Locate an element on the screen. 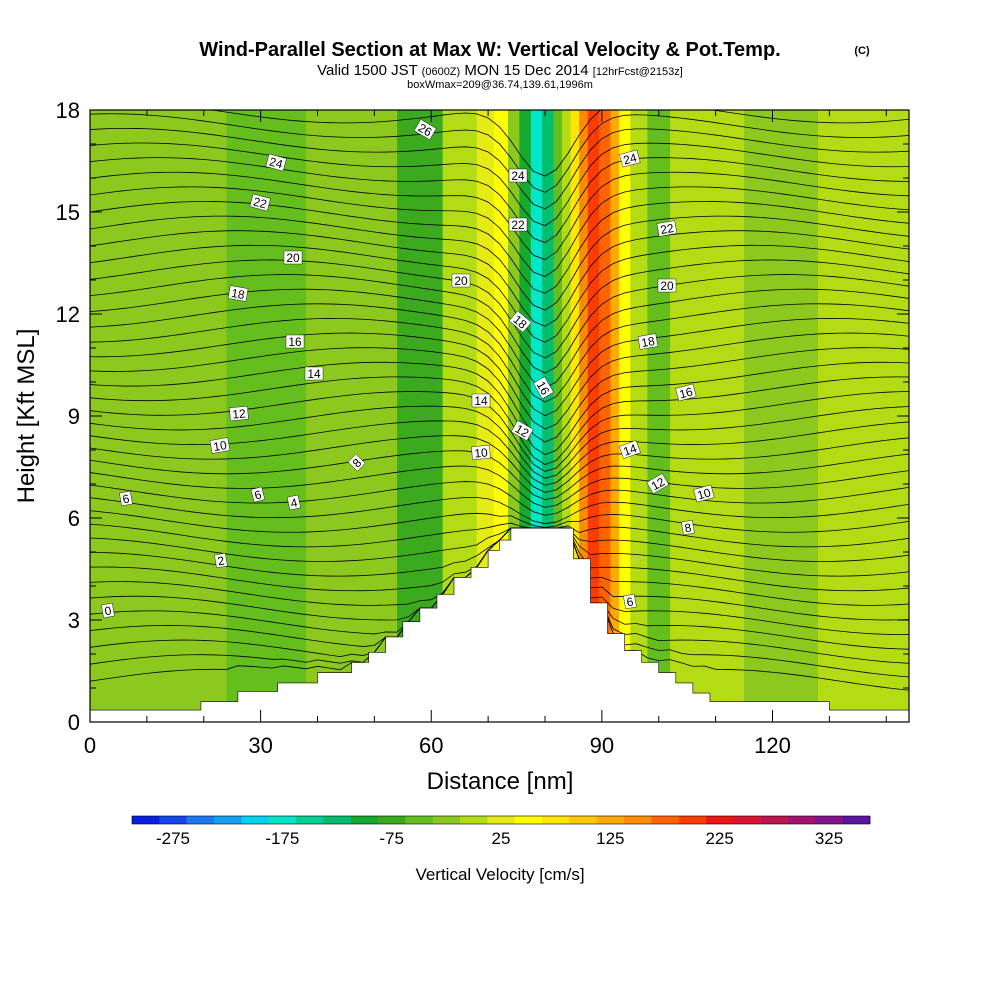 This screenshot has width=1000, height=1000. theta-label-text: 26 is located at coordinates (425, 130).